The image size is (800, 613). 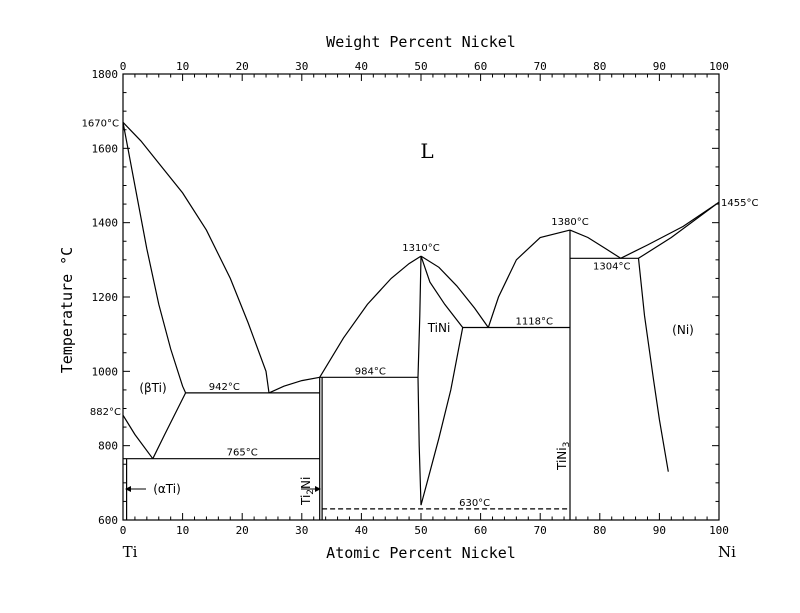 What do you see at coordinates (105, 148) in the screenshot?
I see `y-tick-label: 1600` at bounding box center [105, 148].